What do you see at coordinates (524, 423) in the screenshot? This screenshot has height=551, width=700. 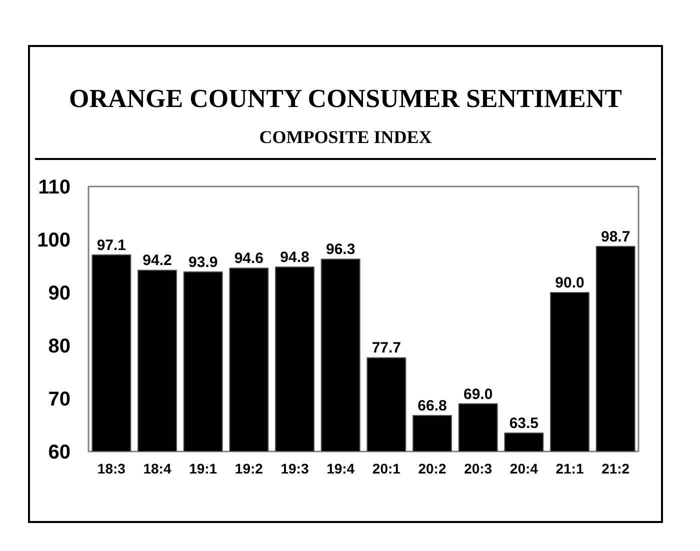 I see `data-label: 63.5` at bounding box center [524, 423].